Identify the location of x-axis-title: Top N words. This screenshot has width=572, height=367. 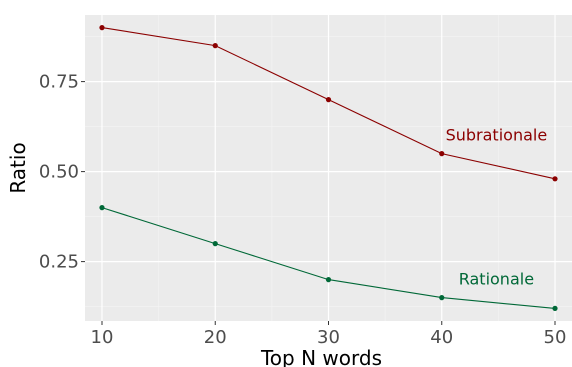
(321, 356).